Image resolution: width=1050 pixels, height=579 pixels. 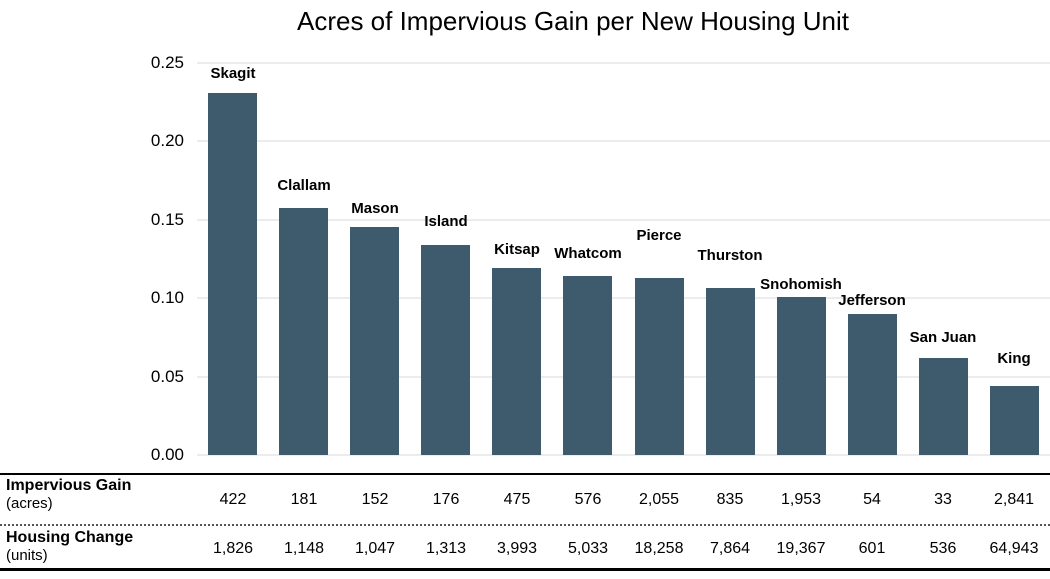 I want to click on row2-sublabel: (units), so click(x=27, y=555).